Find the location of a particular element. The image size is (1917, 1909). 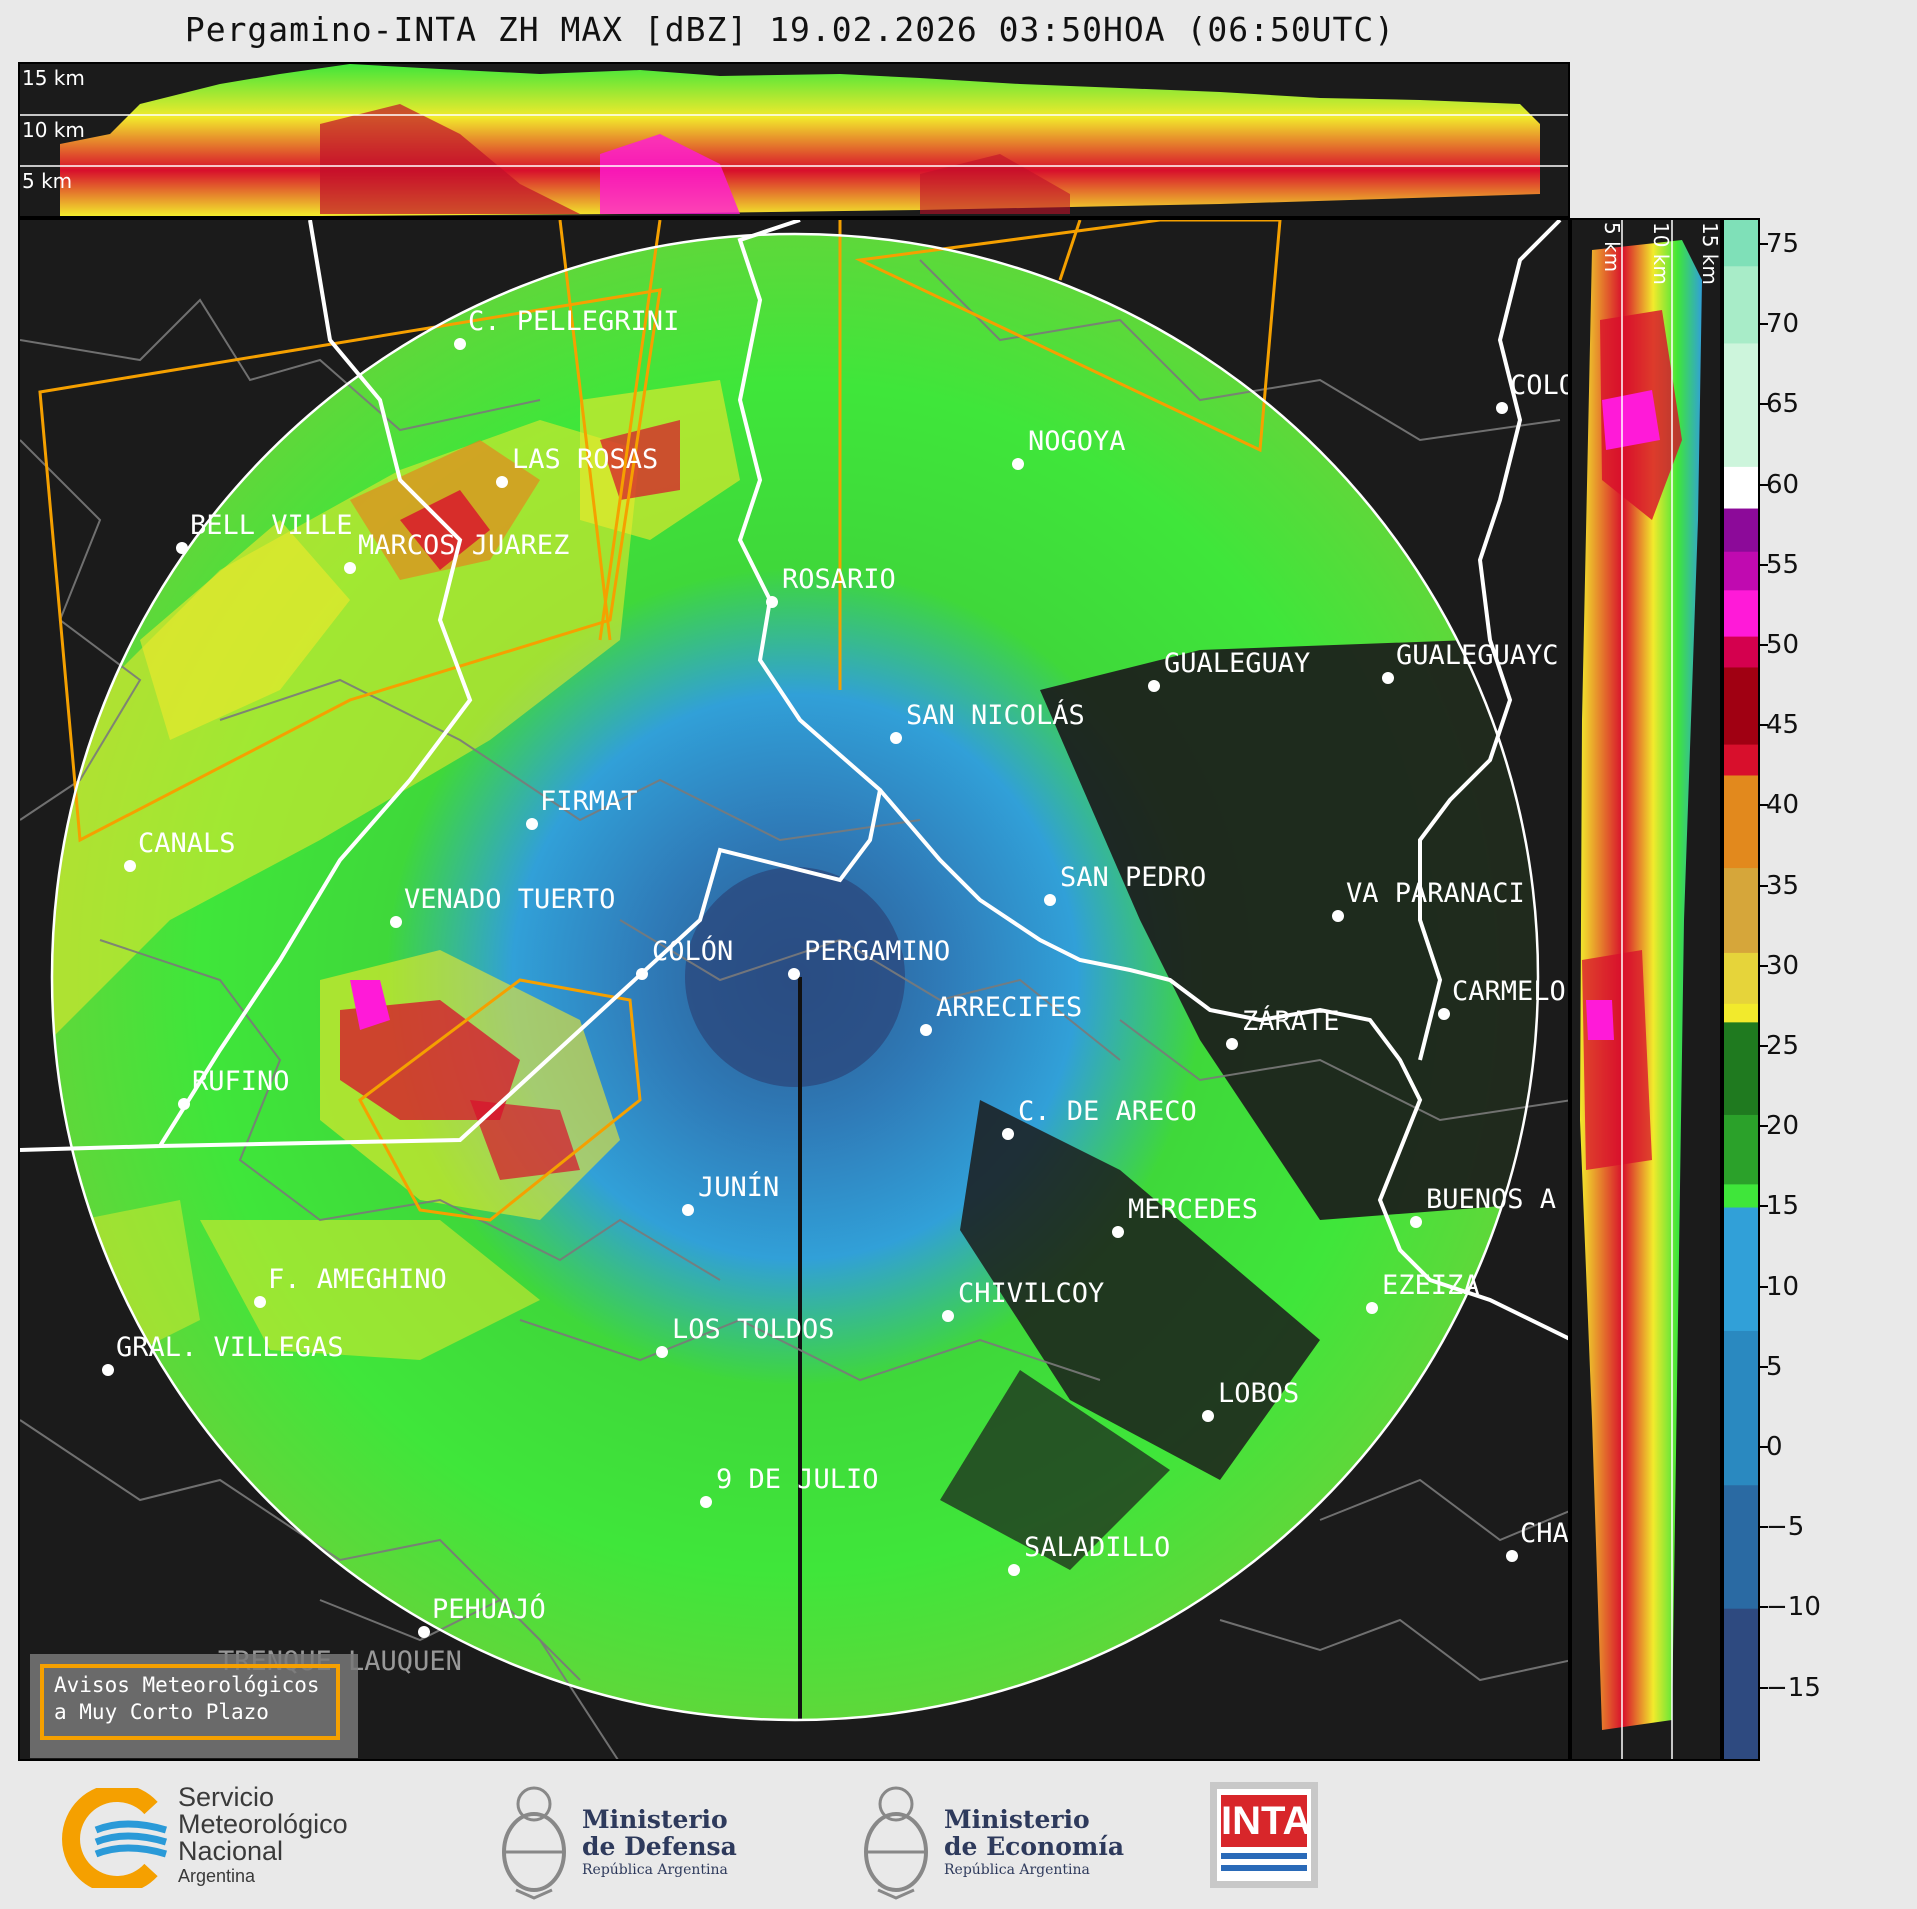

city-gualeguayc: GUALEGUAYC is located at coordinates (1470, 662).